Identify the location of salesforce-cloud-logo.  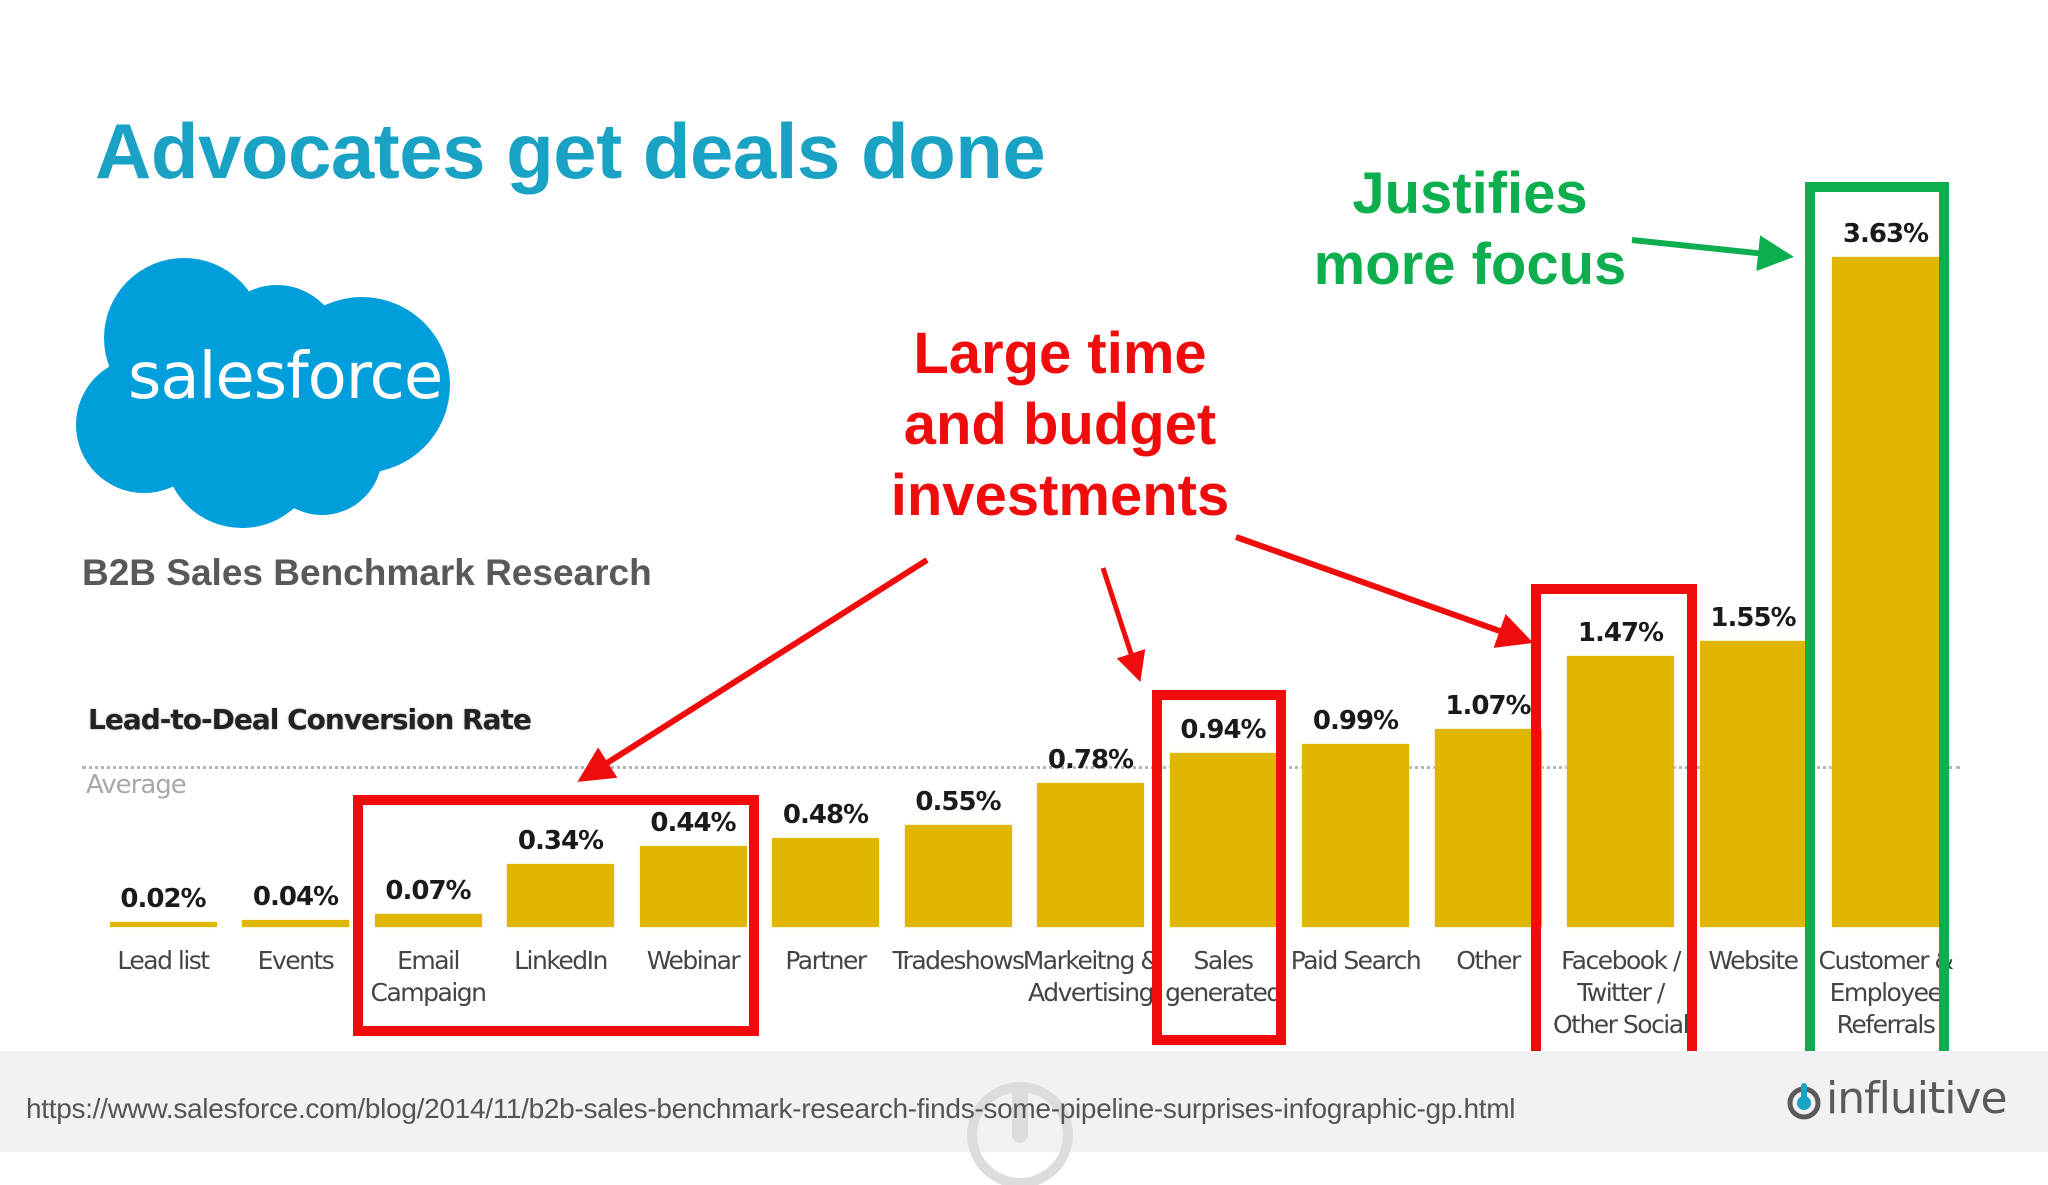
(263, 393).